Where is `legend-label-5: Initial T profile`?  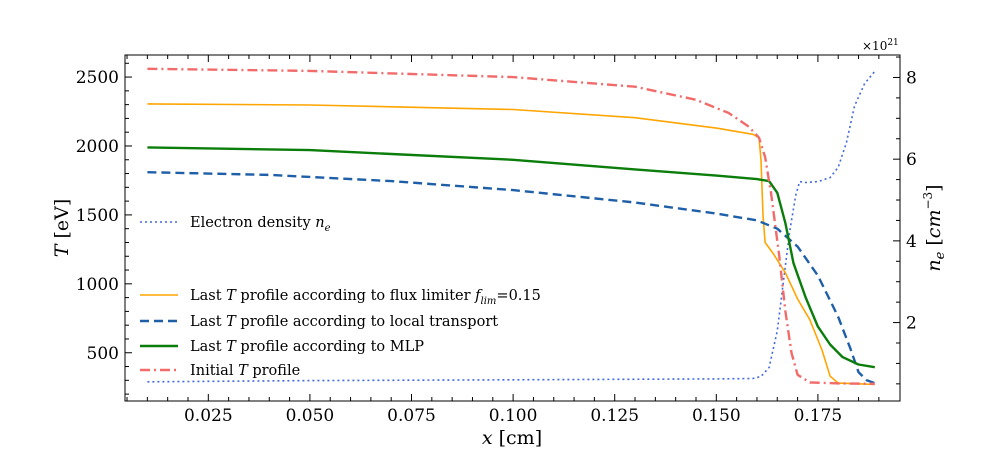
legend-label-5: Initial T profile is located at coordinates (245, 371).